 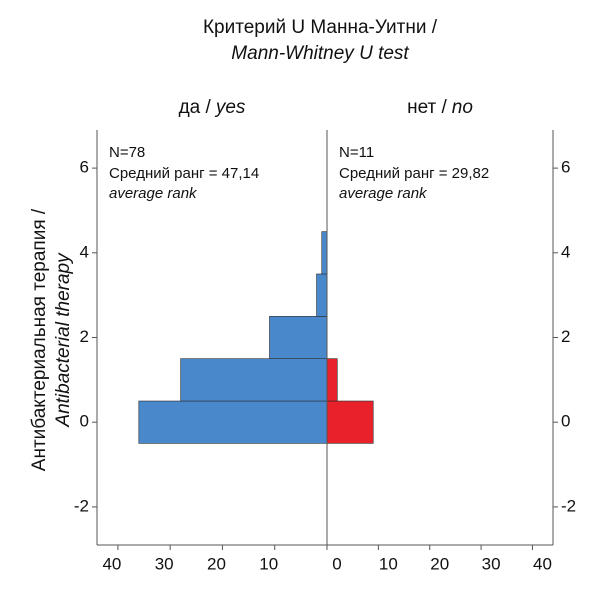 What do you see at coordinates (184, 173) in the screenshot?
I see `rank-label: Средний ранг = 47,14` at bounding box center [184, 173].